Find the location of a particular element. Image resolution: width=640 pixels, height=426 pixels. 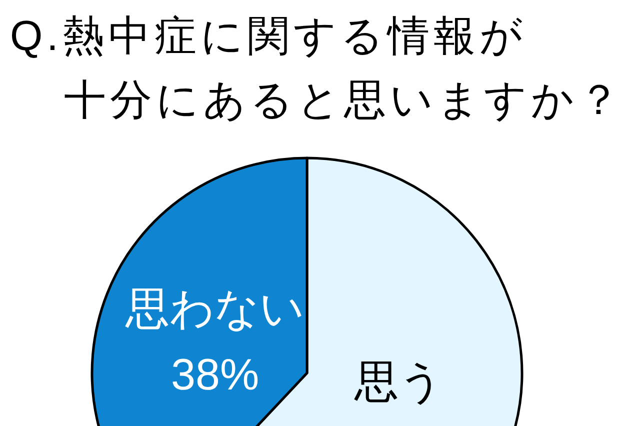

title: 十分にあると思いますか？ is located at coordinates (344, 99).